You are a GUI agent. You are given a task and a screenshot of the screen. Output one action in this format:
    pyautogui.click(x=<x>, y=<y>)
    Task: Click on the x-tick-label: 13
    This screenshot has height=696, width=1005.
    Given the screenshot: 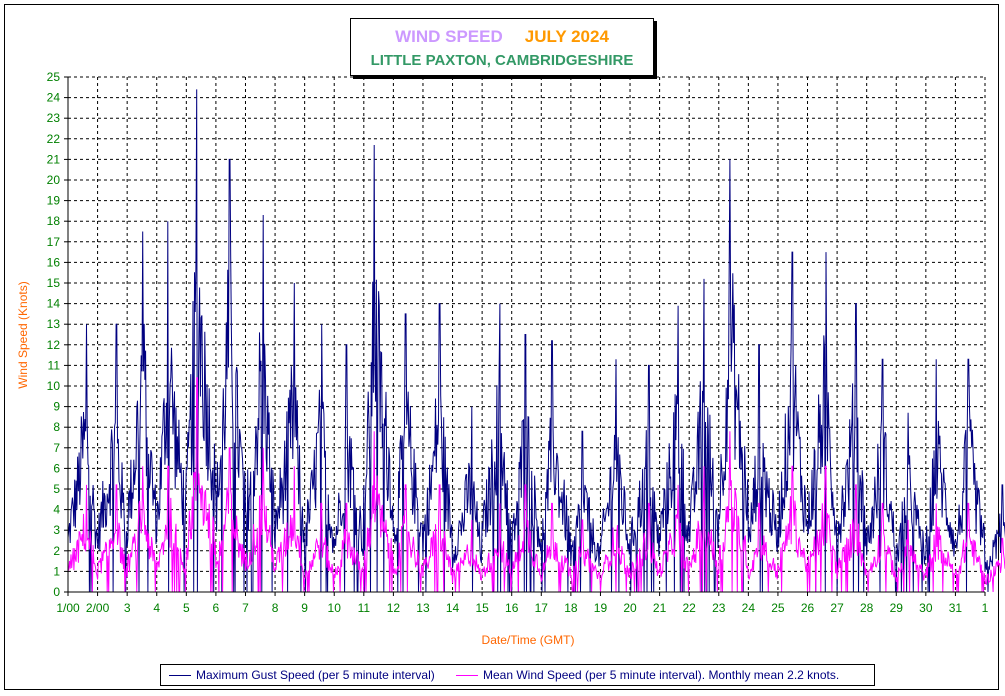 What is the action you would take?
    pyautogui.click(x=423, y=608)
    